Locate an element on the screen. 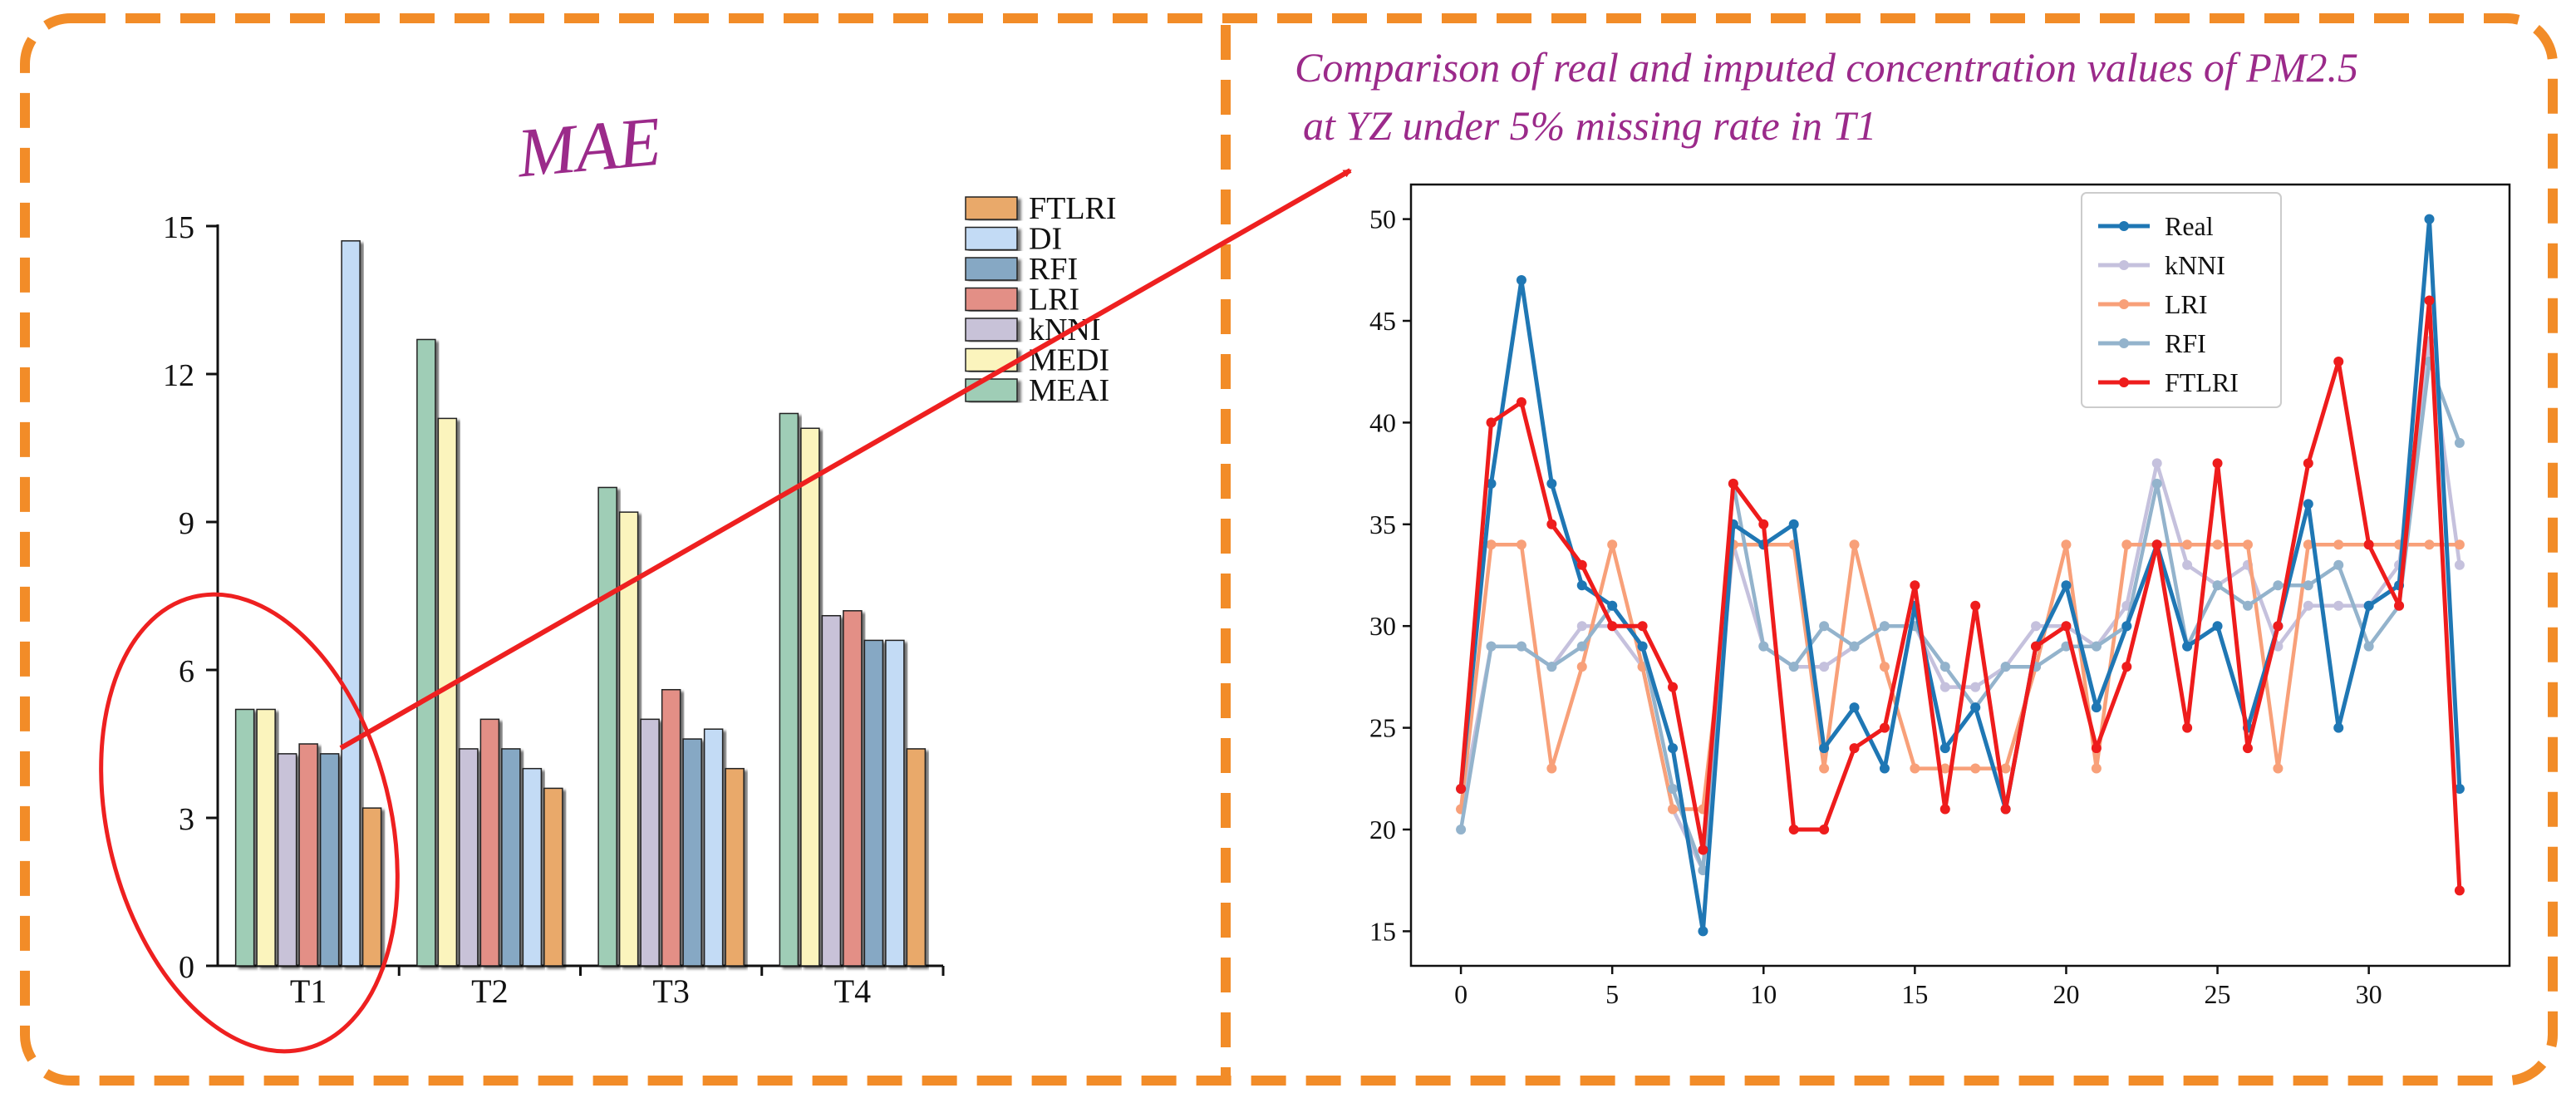 This screenshot has width=2576, height=1098. bar-legend-swatch-lri is located at coordinates (991, 300).